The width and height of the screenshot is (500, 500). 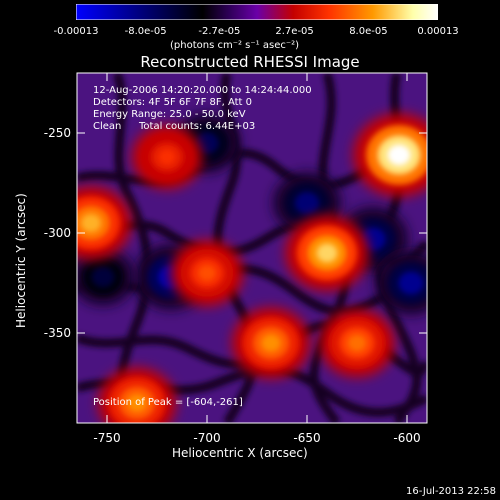 What do you see at coordinates (57, 333) in the screenshot?
I see `y-tick-label: -350` at bounding box center [57, 333].